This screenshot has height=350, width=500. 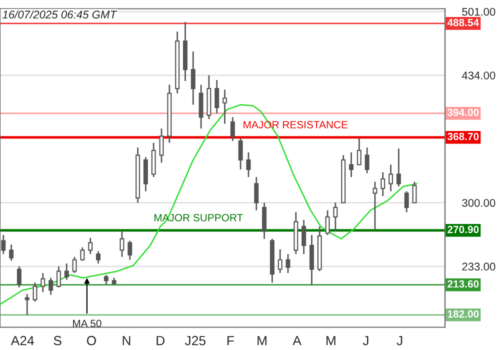 I want to click on x-tick-label: A24, so click(x=22, y=341).